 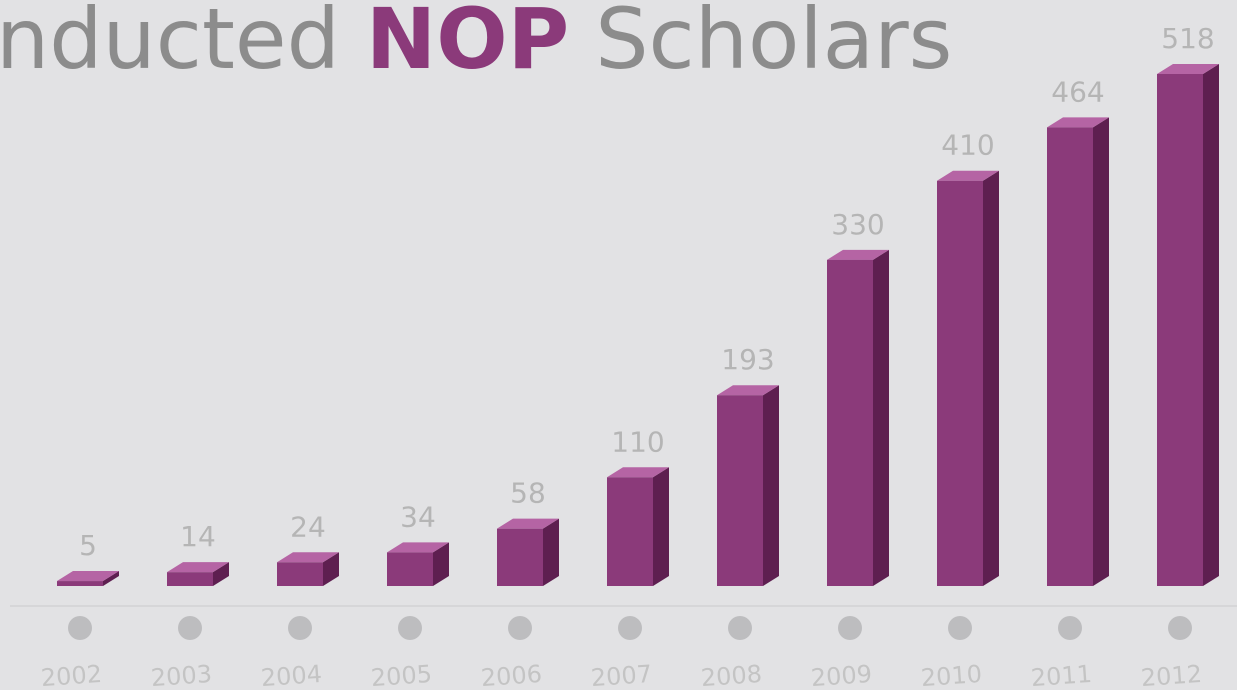 What do you see at coordinates (401, 675) in the screenshot?
I see `x-tick-label: 2005` at bounding box center [401, 675].